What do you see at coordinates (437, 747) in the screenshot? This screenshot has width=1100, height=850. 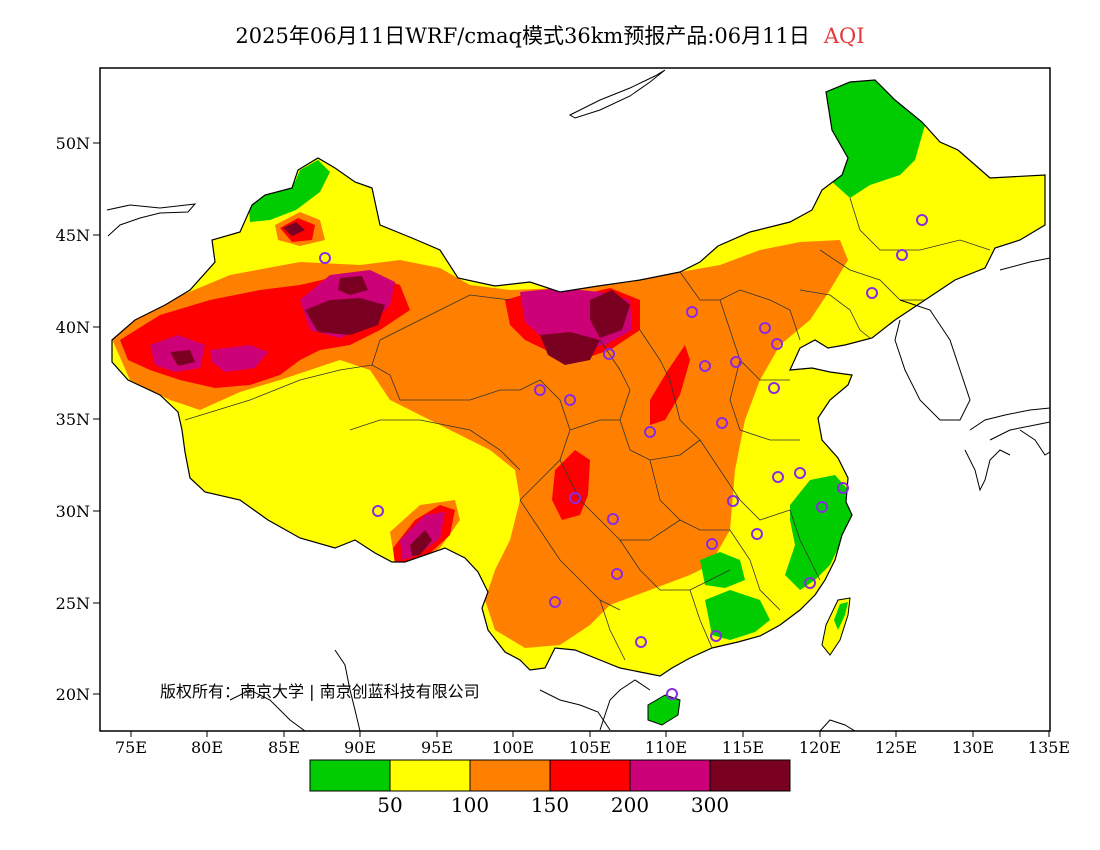 I see `lon-label: 95E` at bounding box center [437, 747].